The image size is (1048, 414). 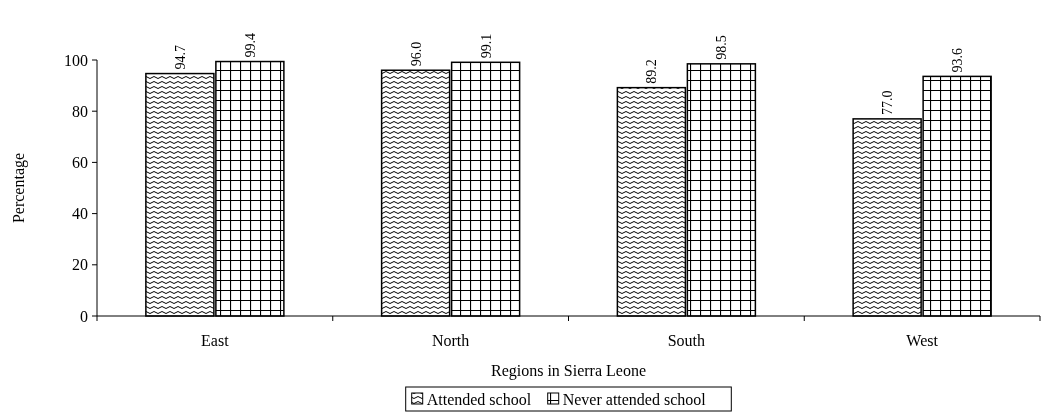 I want to click on data-label: 89.2, so click(x=652, y=71).